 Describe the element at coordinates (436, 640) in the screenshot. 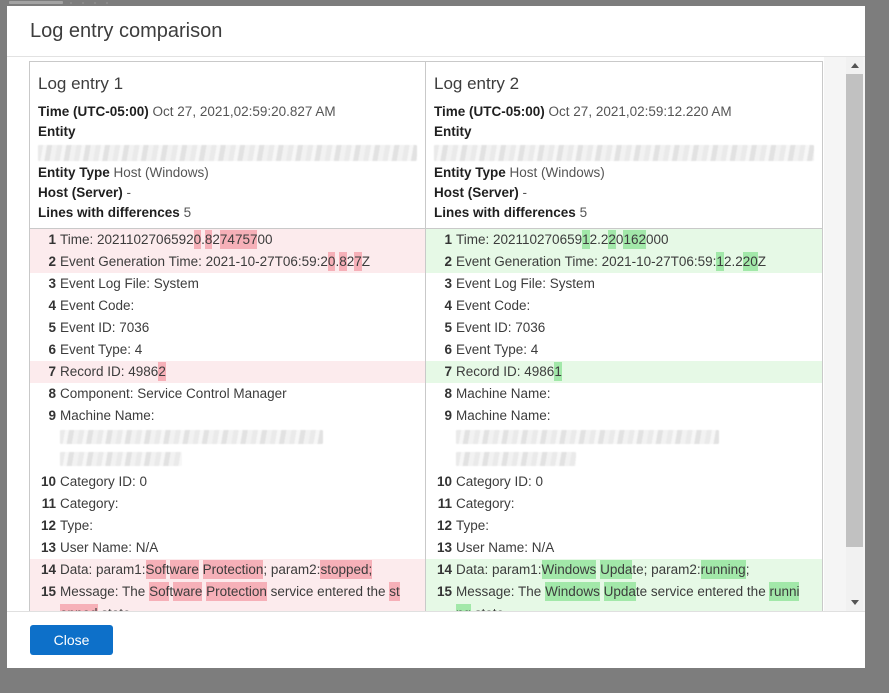

I see `dialog-footer: Close` at that location.